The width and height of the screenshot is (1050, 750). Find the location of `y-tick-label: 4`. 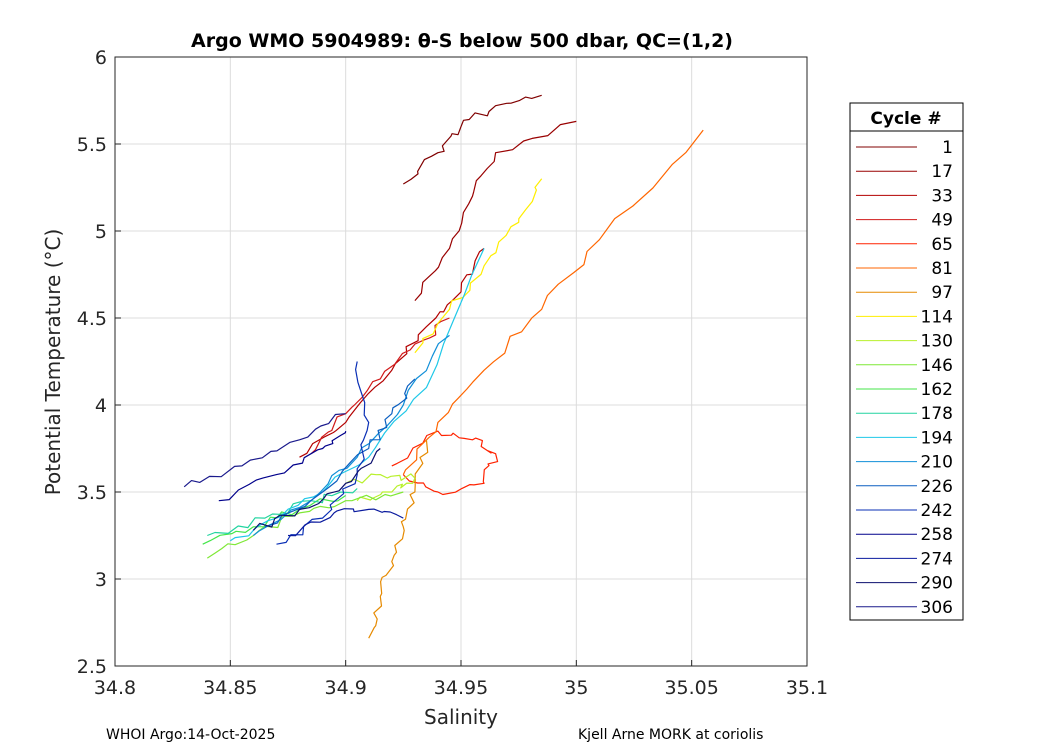

y-tick-label: 4 is located at coordinates (101, 406).